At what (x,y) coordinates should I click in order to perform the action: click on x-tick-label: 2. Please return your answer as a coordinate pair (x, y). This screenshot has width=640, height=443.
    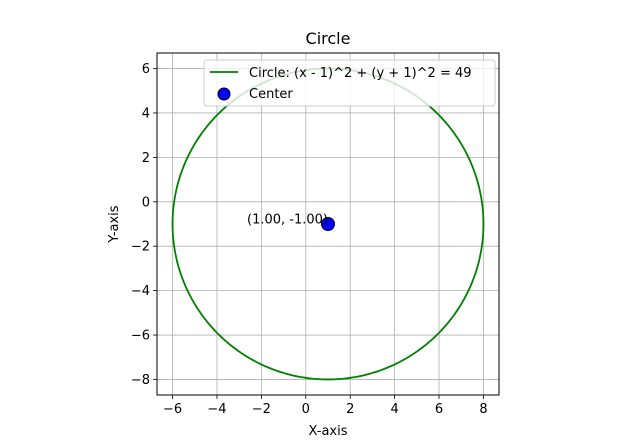
    Looking at the image, I should click on (350, 409).